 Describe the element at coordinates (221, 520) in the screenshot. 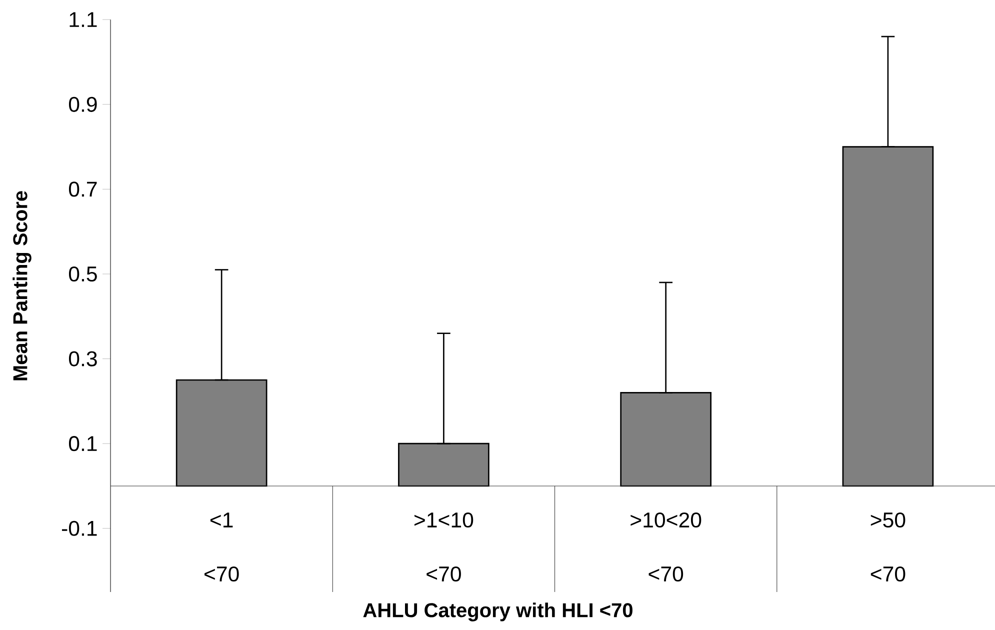

I see `x-tick-label: <1` at that location.